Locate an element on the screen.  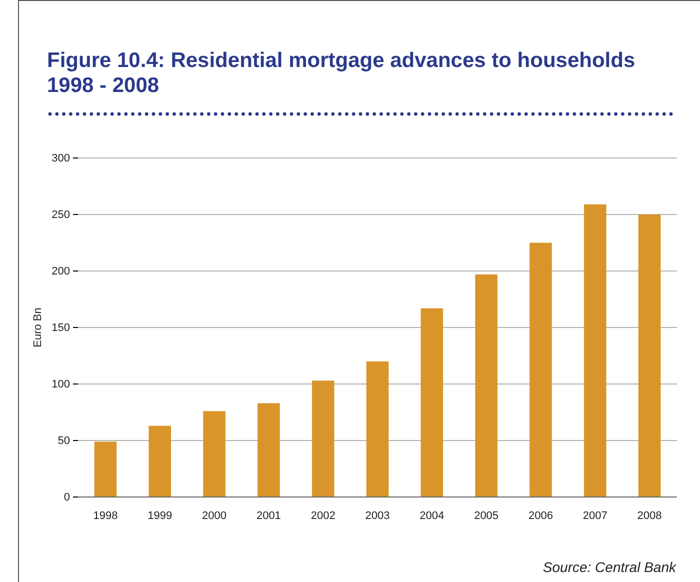
y-tick-label: 100 is located at coordinates (61, 384).